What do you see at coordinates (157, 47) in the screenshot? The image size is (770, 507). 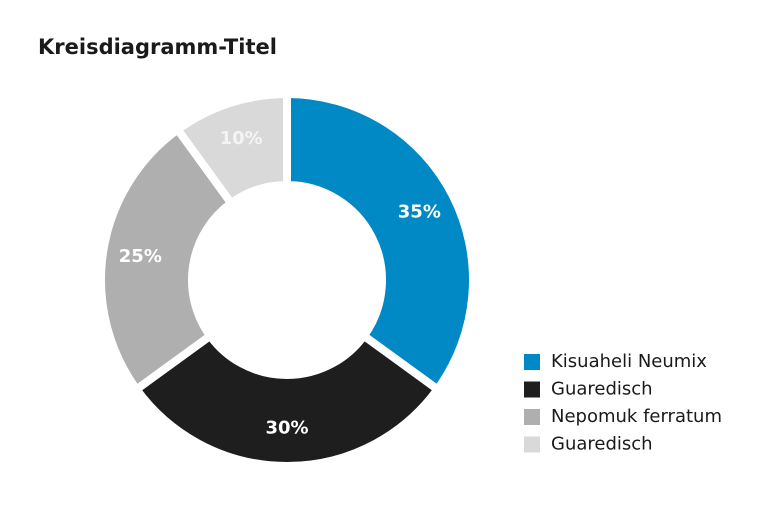 I see `chart-title: Kreisdiagramm-Titel` at bounding box center [157, 47].